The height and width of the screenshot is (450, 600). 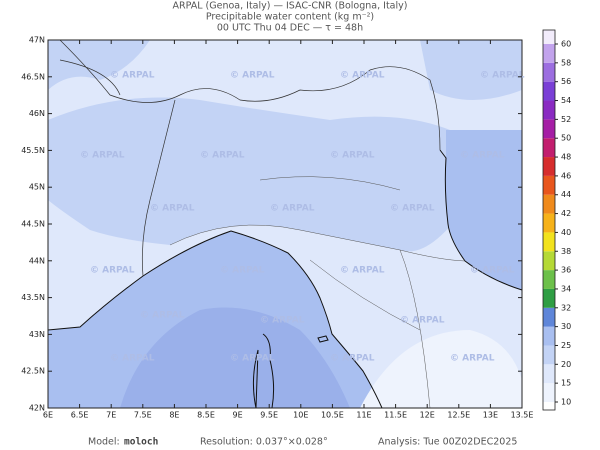 What do you see at coordinates (37, 187) in the screenshot?
I see `lat-label: 45N` at bounding box center [37, 187].